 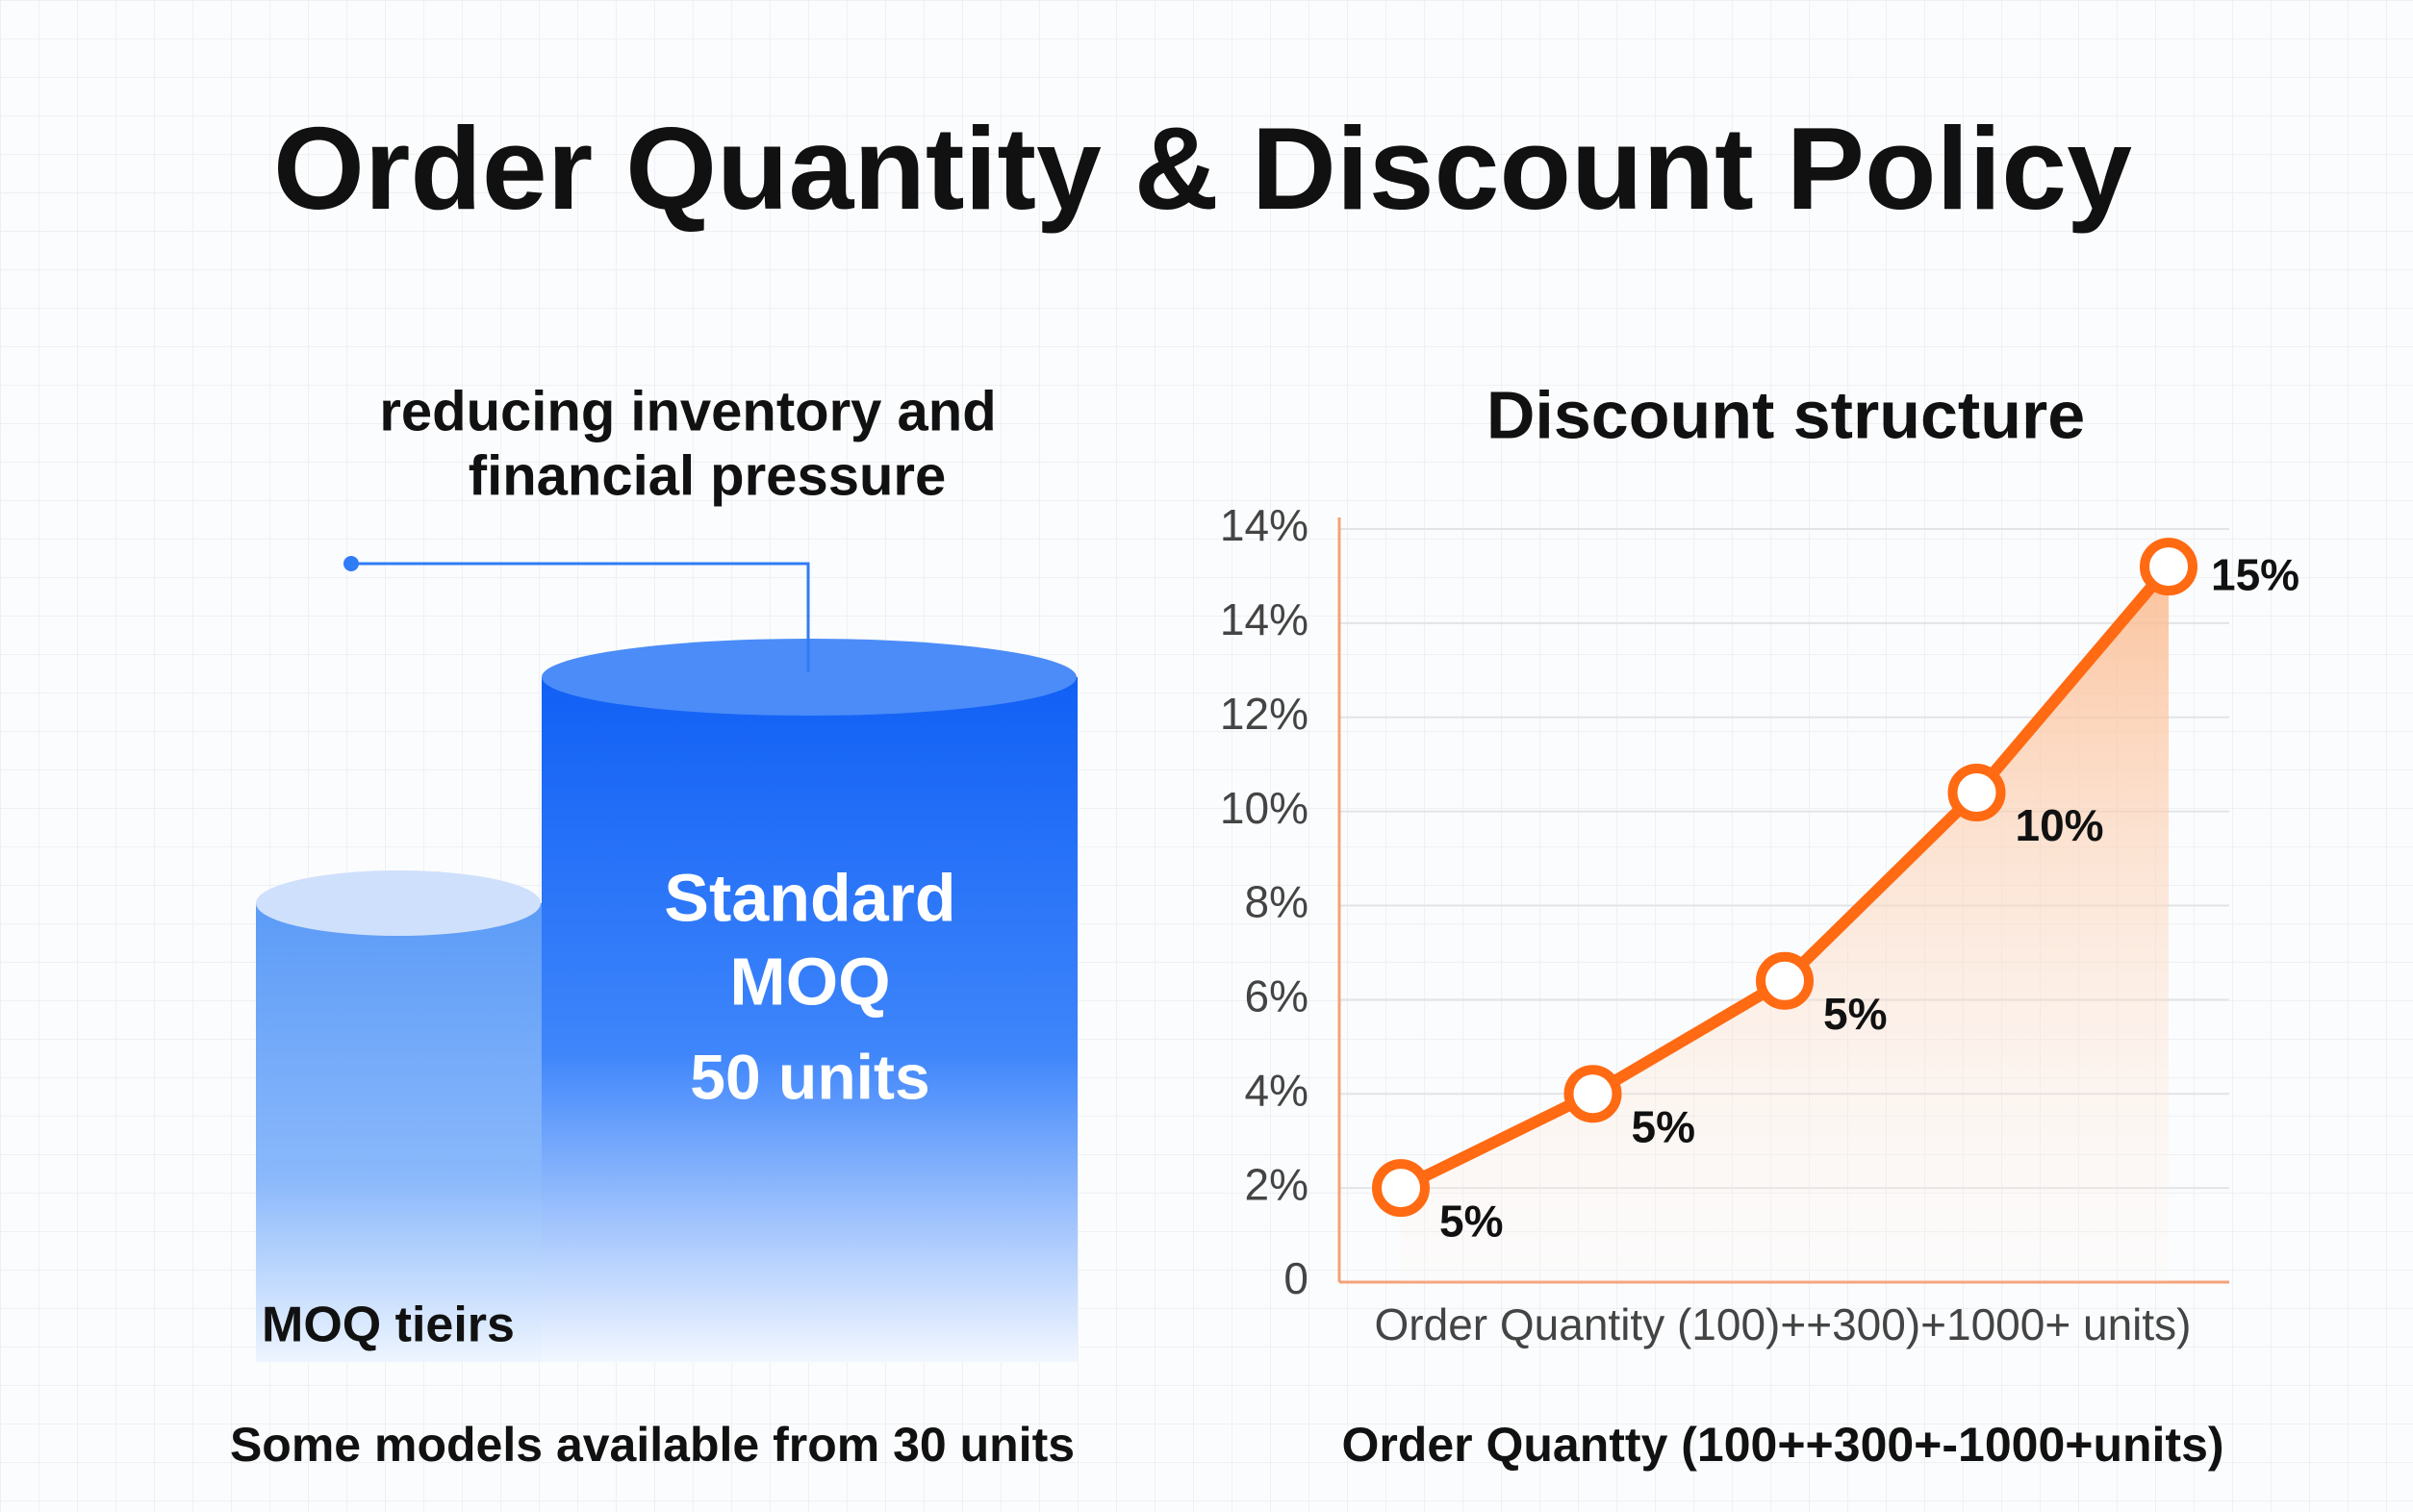 What do you see at coordinates (707, 476) in the screenshot?
I see `subtitle: financial pressure` at bounding box center [707, 476].